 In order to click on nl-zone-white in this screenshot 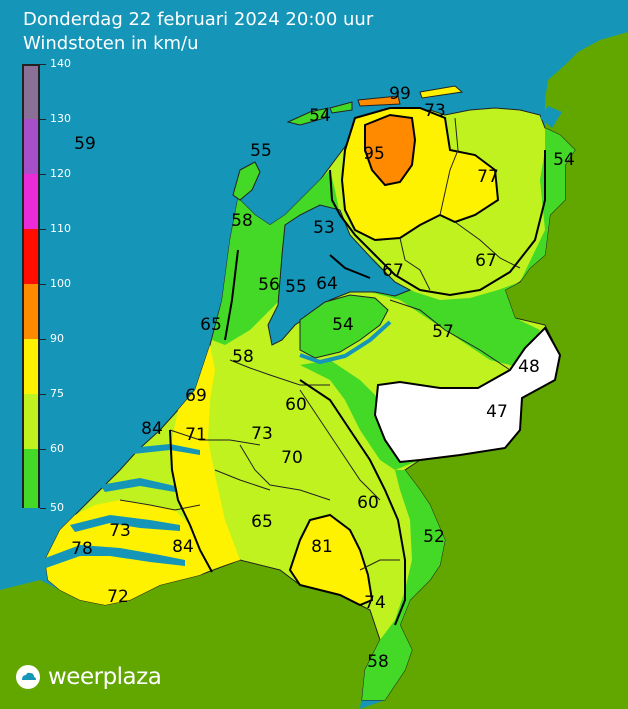, I will do `click(467, 395)`.